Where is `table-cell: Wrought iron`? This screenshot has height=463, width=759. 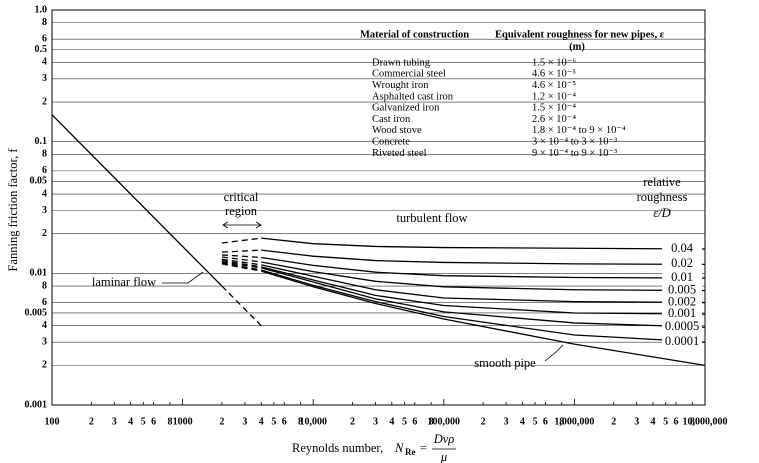 table-cell: Wrought iron is located at coordinates (400, 85).